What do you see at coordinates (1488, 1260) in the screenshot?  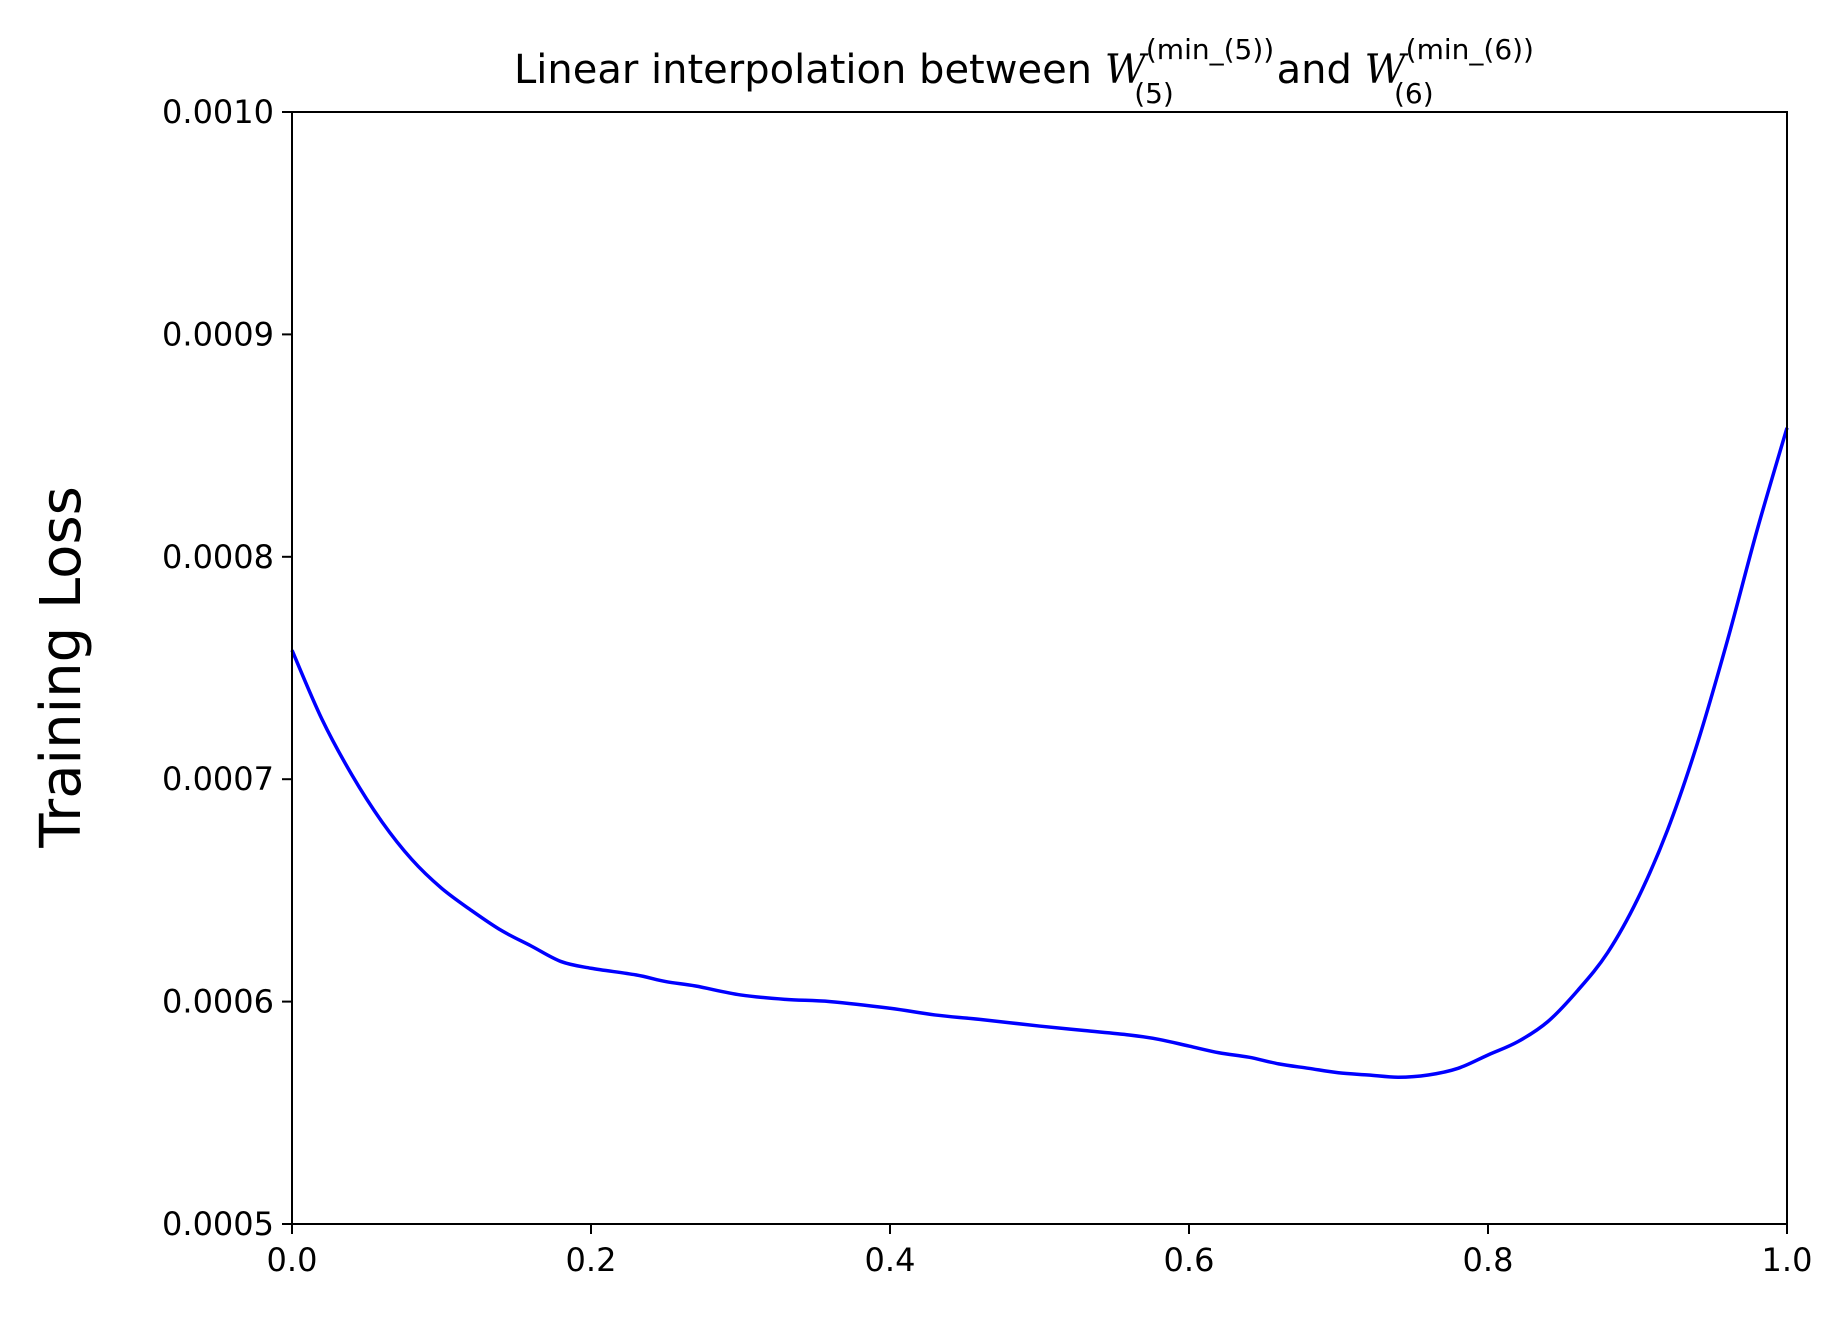 I see `x-tick-label: 0.8` at bounding box center [1488, 1260].